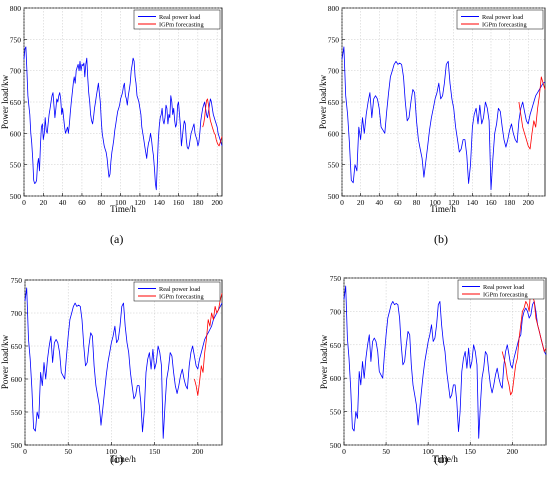 This screenshot has height=492, width=550. What do you see at coordinates (117, 239) in the screenshot?
I see `caption-a: (a)` at bounding box center [117, 239].